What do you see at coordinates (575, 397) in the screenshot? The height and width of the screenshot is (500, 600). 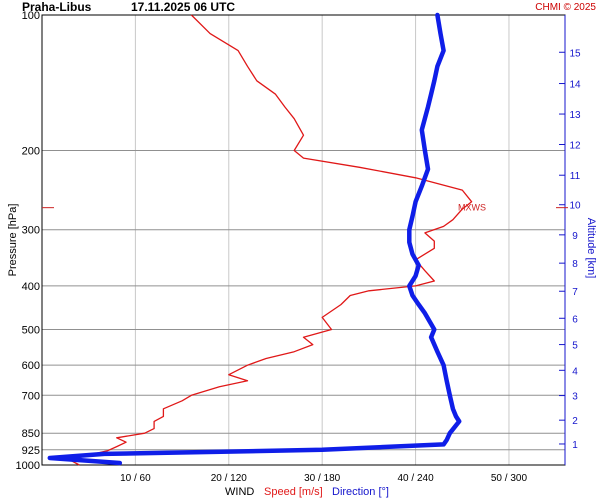 I see `altitude-tick-label: 3` at bounding box center [575, 397].